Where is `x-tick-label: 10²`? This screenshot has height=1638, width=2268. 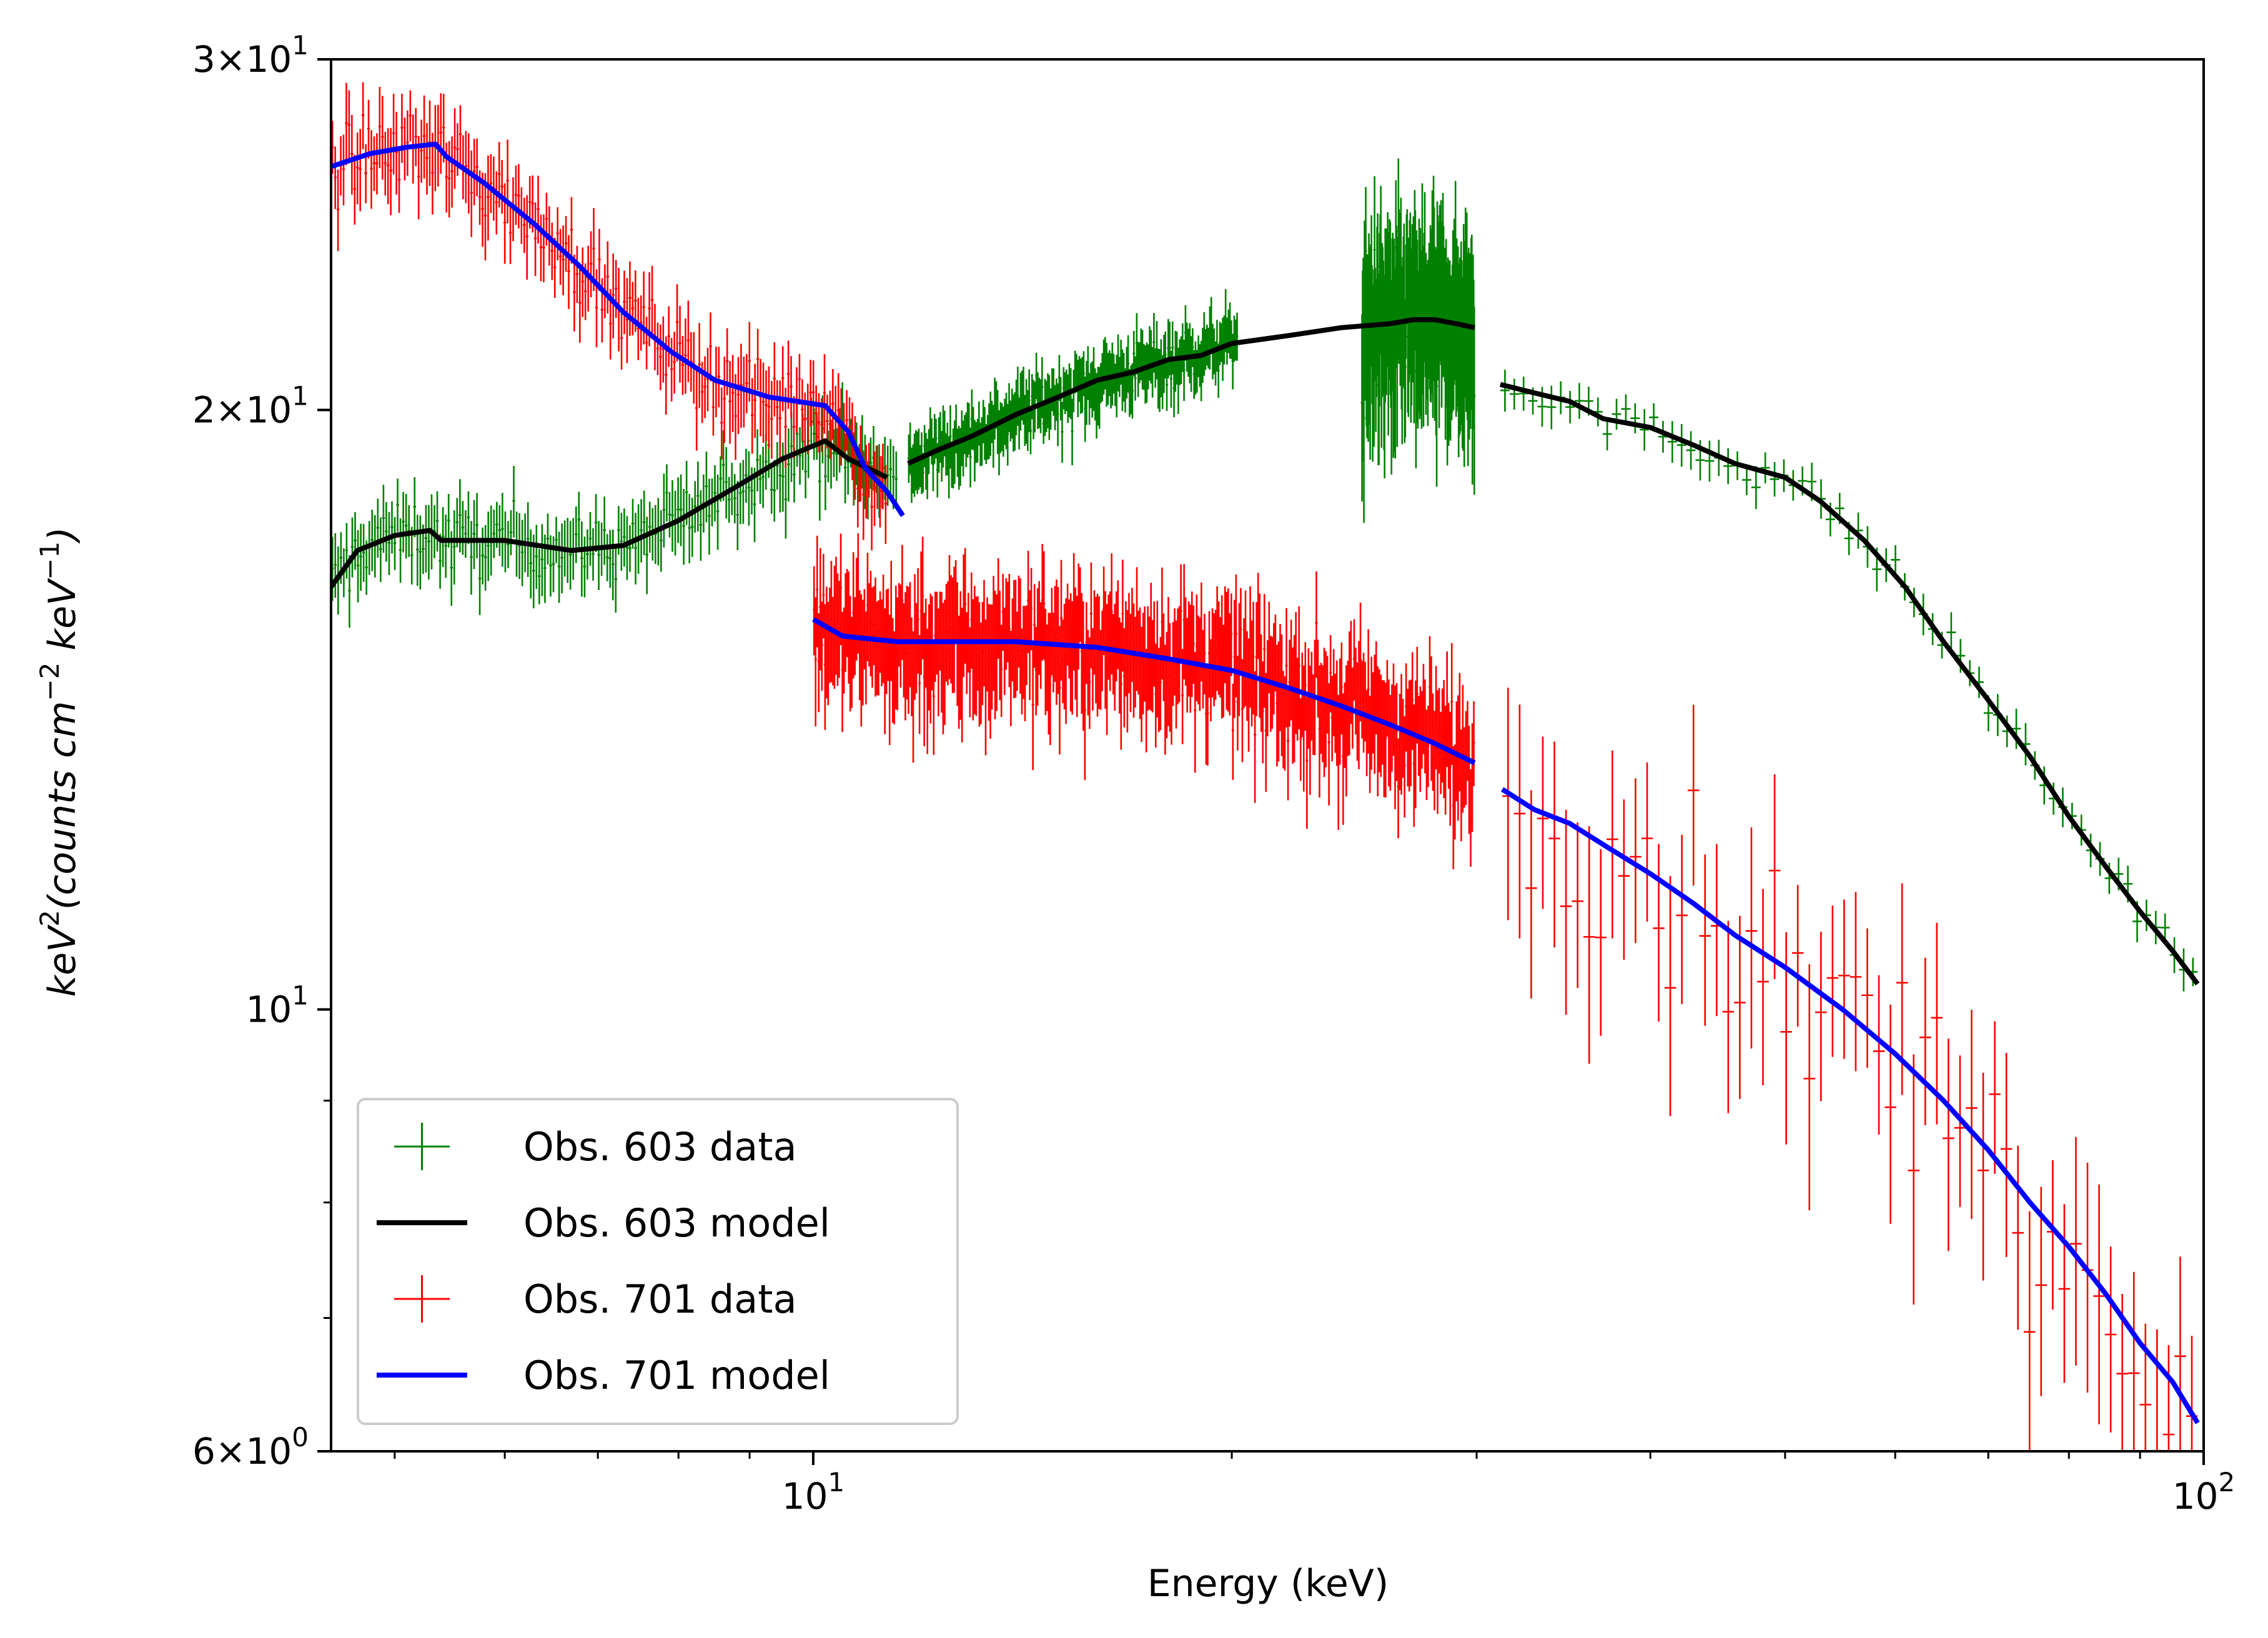
x-tick-label: 10² is located at coordinates (2204, 1492).